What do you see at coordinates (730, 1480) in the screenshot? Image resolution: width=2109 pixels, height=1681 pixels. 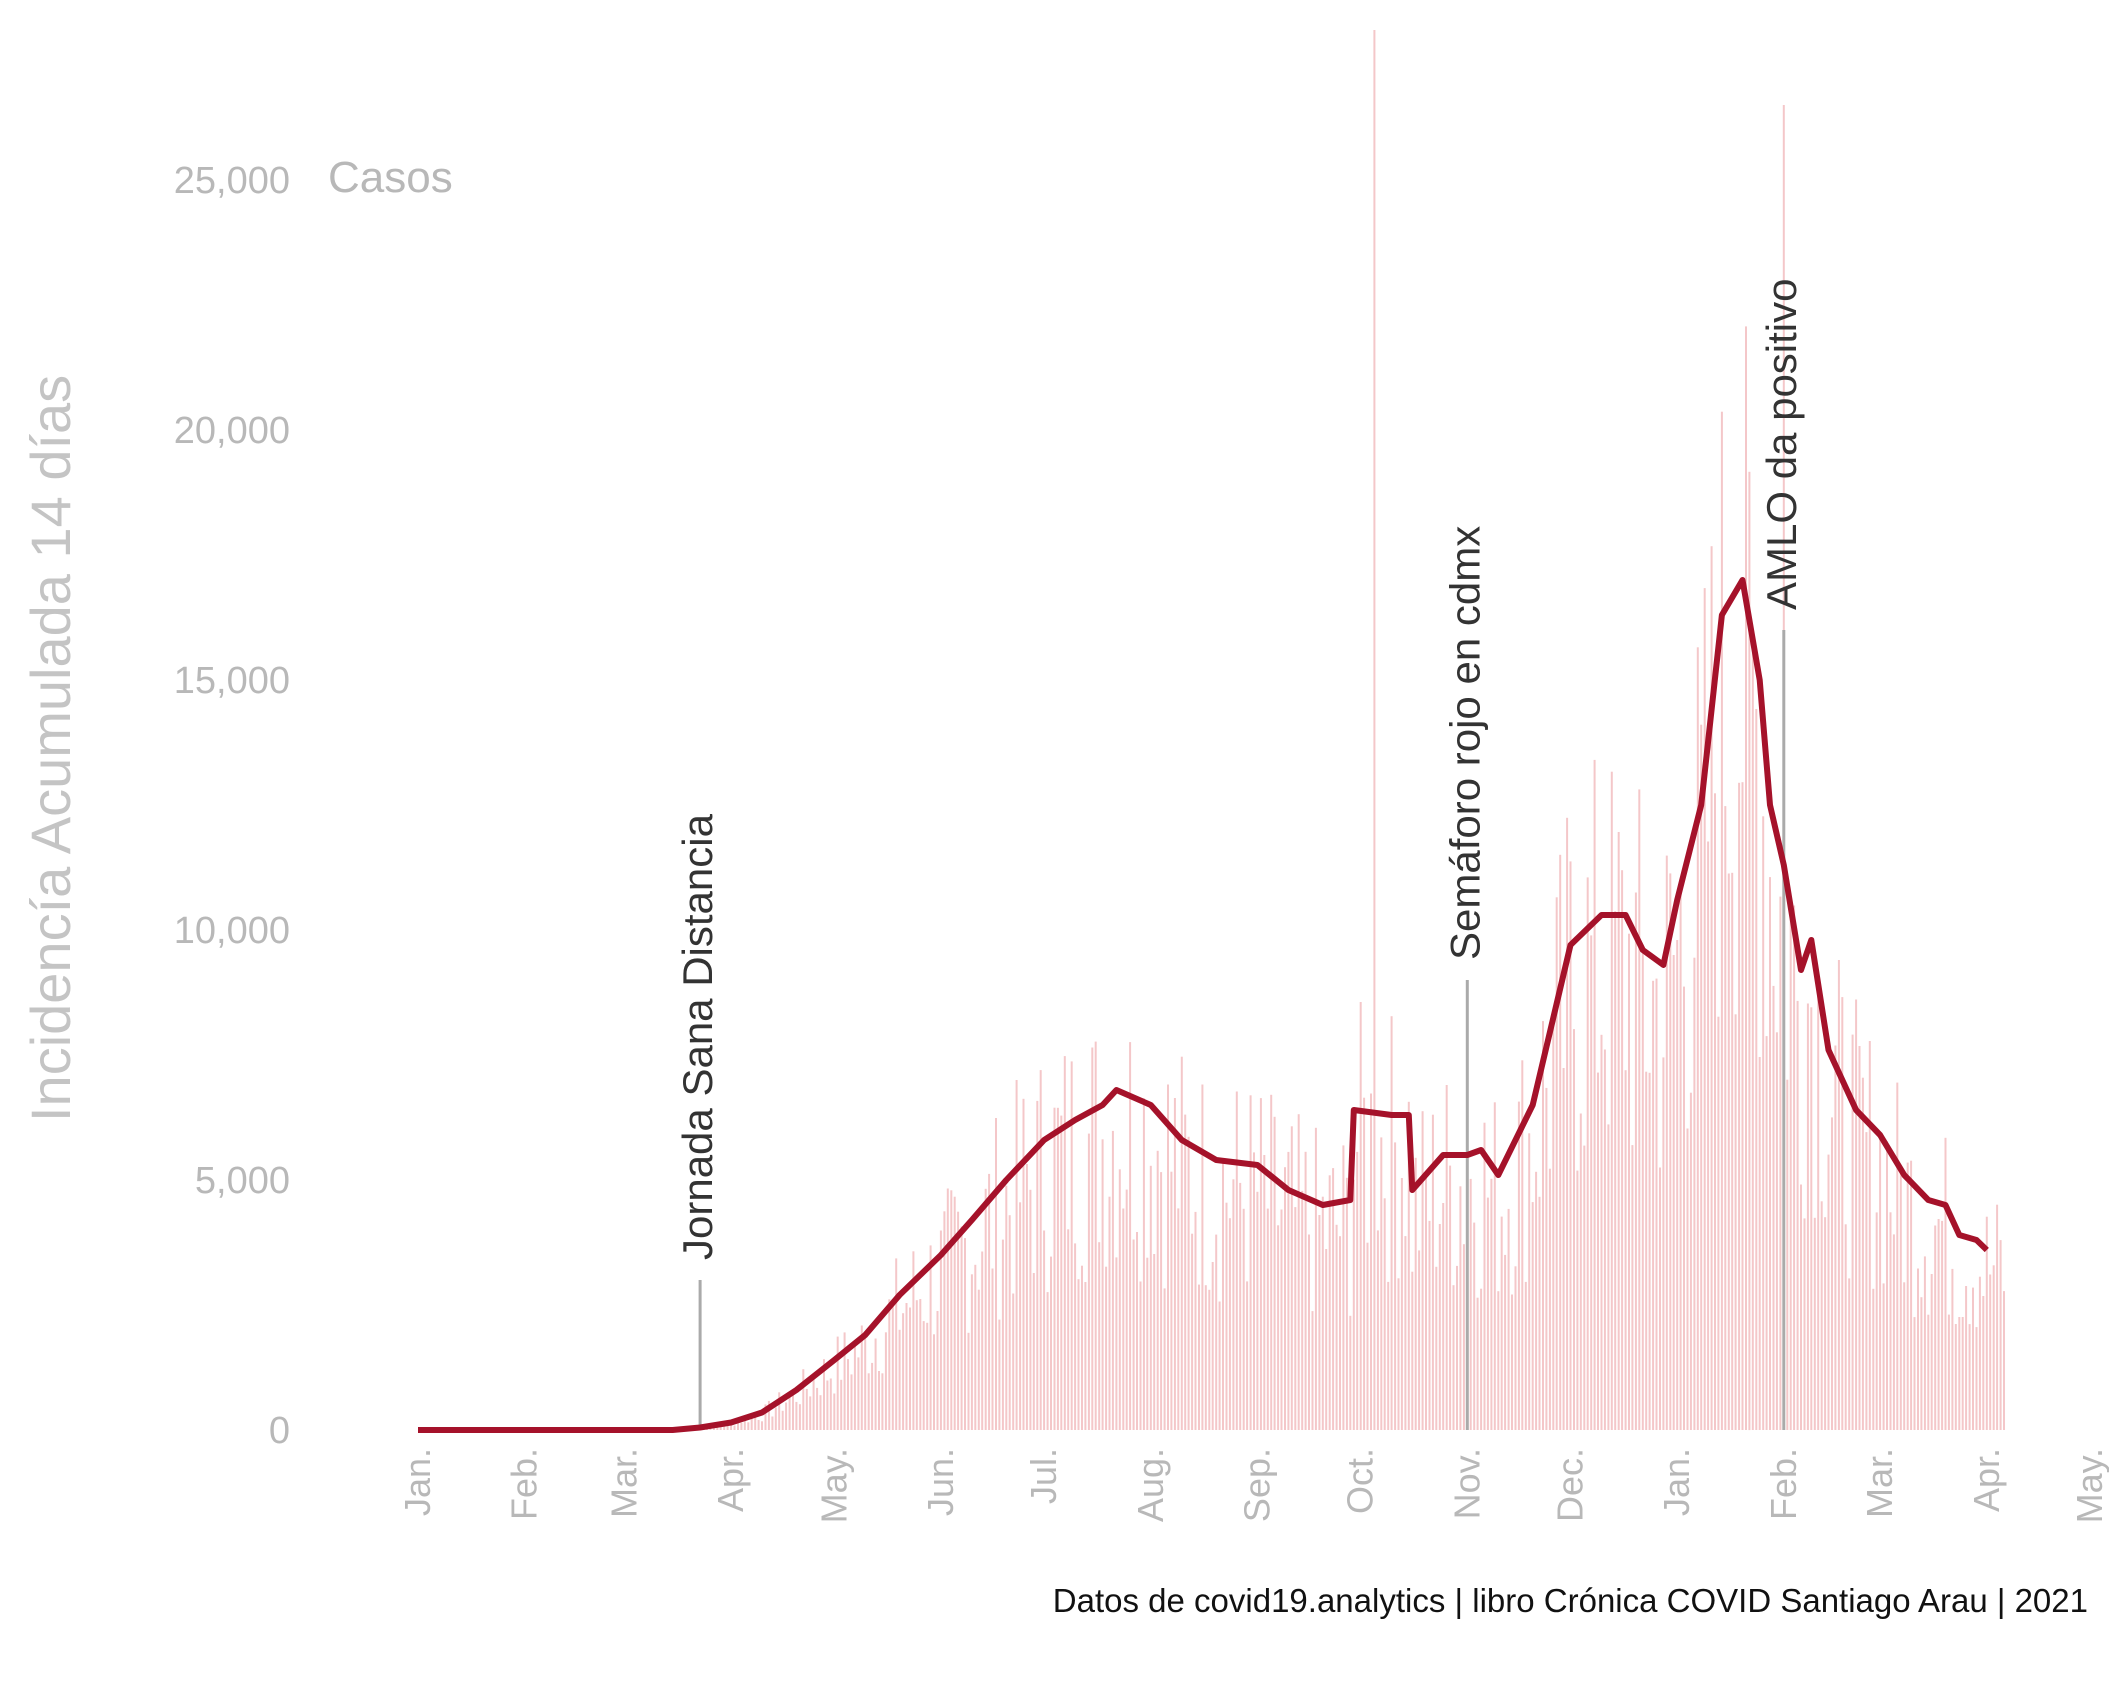 I see `x-tick-label: Apr.` at bounding box center [730, 1480].